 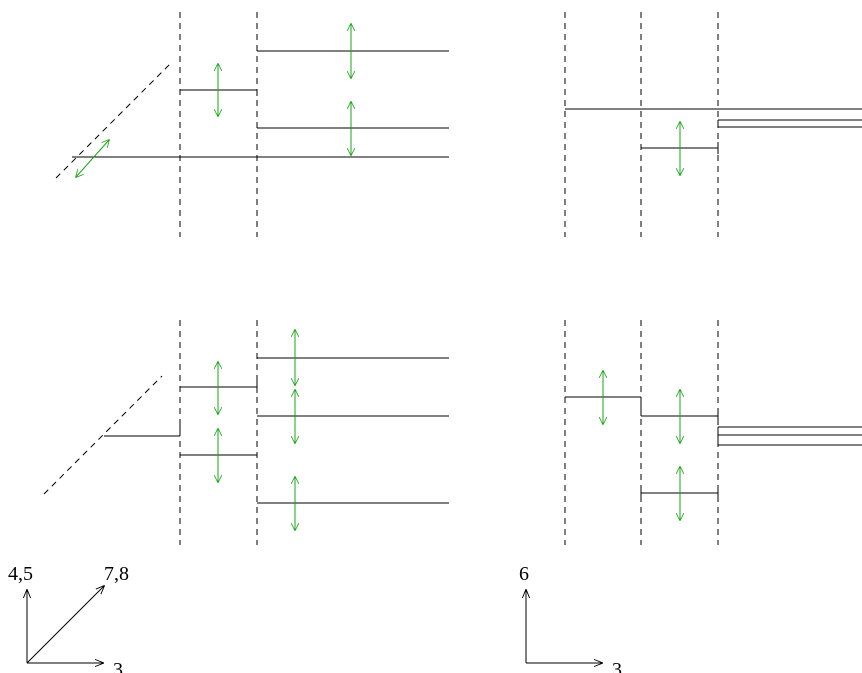 What do you see at coordinates (713, 432) in the screenshot?
I see `panel-bottom-right` at bounding box center [713, 432].